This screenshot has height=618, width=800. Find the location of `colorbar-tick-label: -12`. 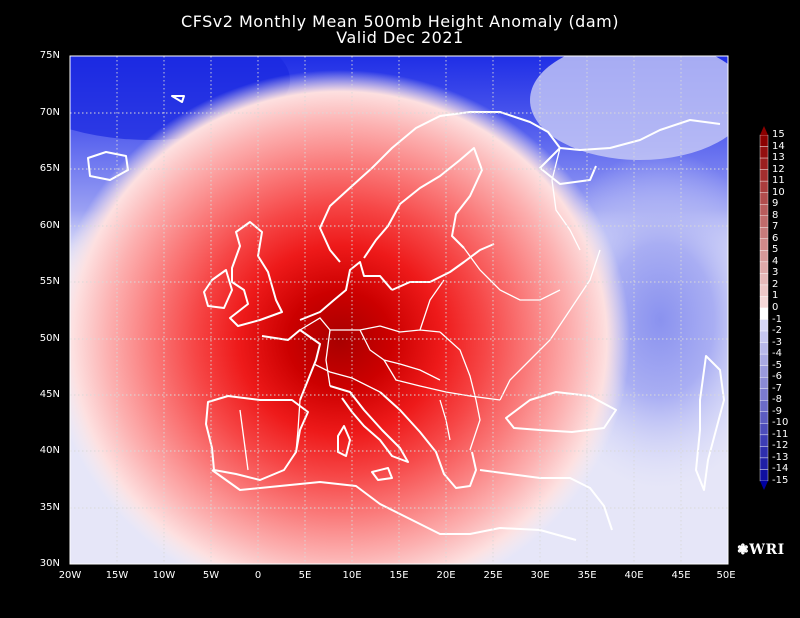

colorbar-tick-label: -12 is located at coordinates (780, 446).